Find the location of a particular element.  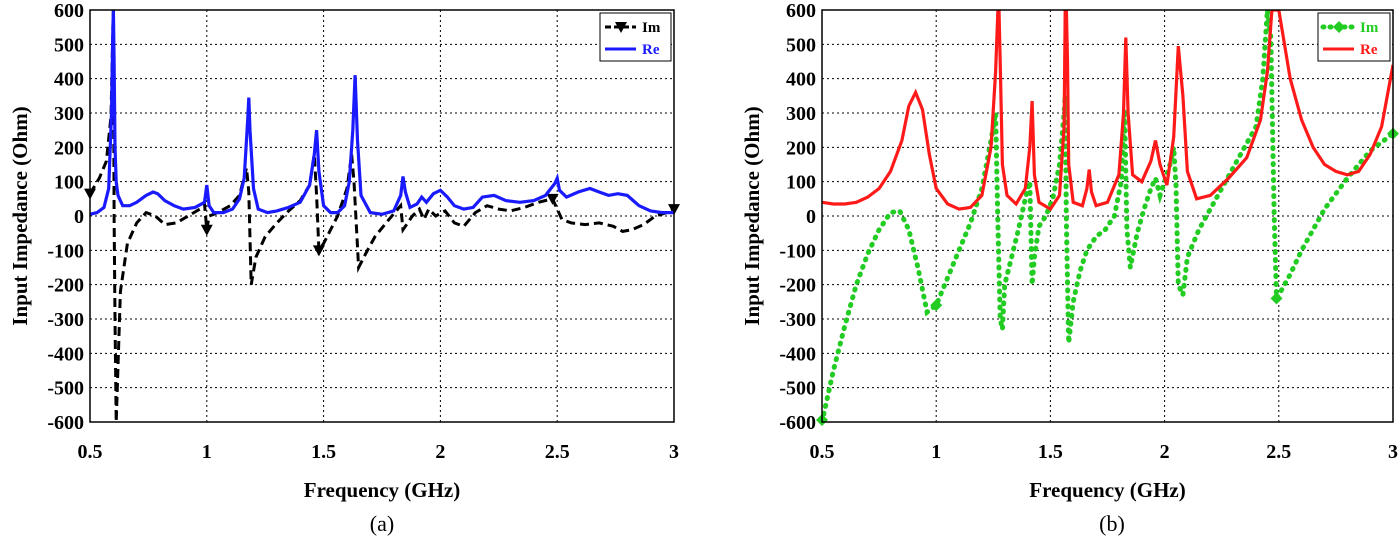

panel-caption: (a) is located at coordinates (382, 523).